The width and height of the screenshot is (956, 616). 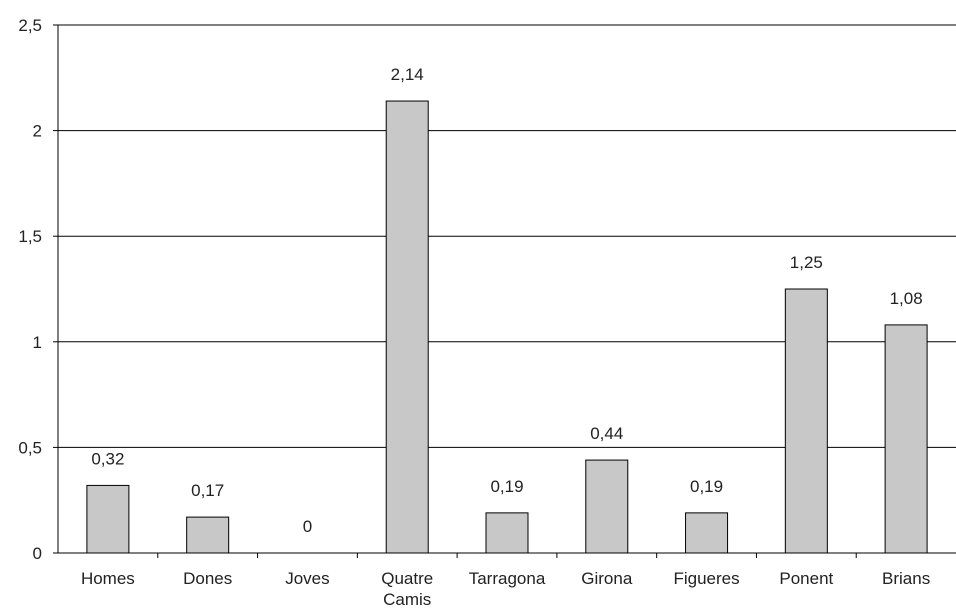 I want to click on x-tick-label: Figueres, so click(x=706, y=578).